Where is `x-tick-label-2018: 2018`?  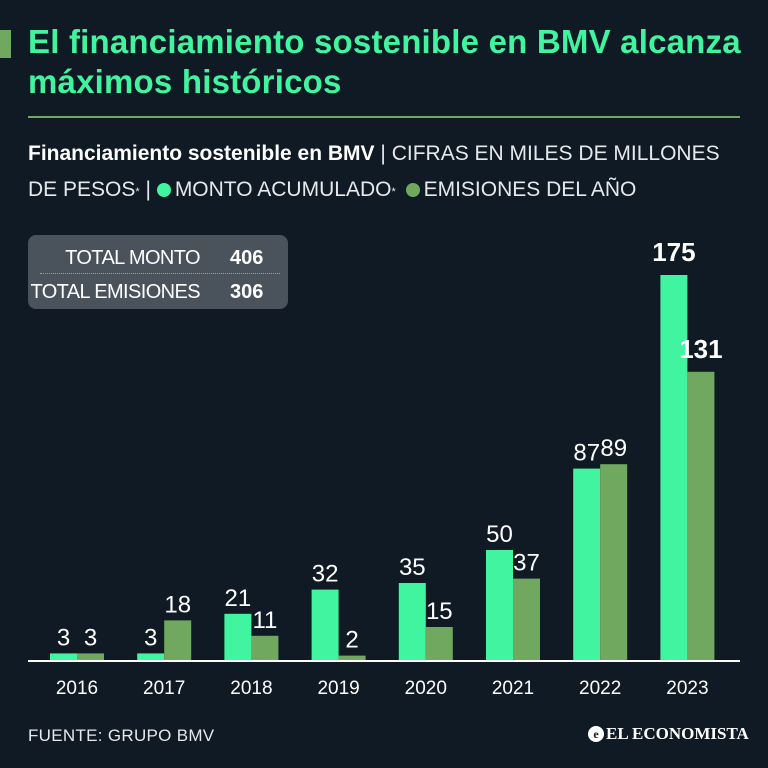
x-tick-label-2018: 2018 is located at coordinates (251, 688).